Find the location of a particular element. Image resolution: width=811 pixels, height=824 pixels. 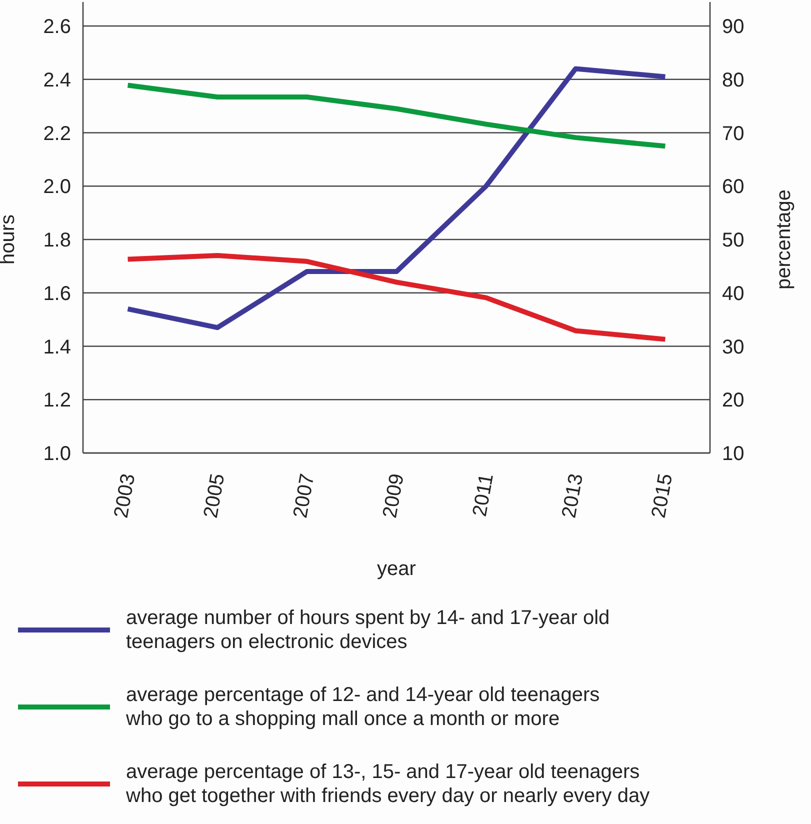

y-tick-label: 1.2 is located at coordinates (57, 401).